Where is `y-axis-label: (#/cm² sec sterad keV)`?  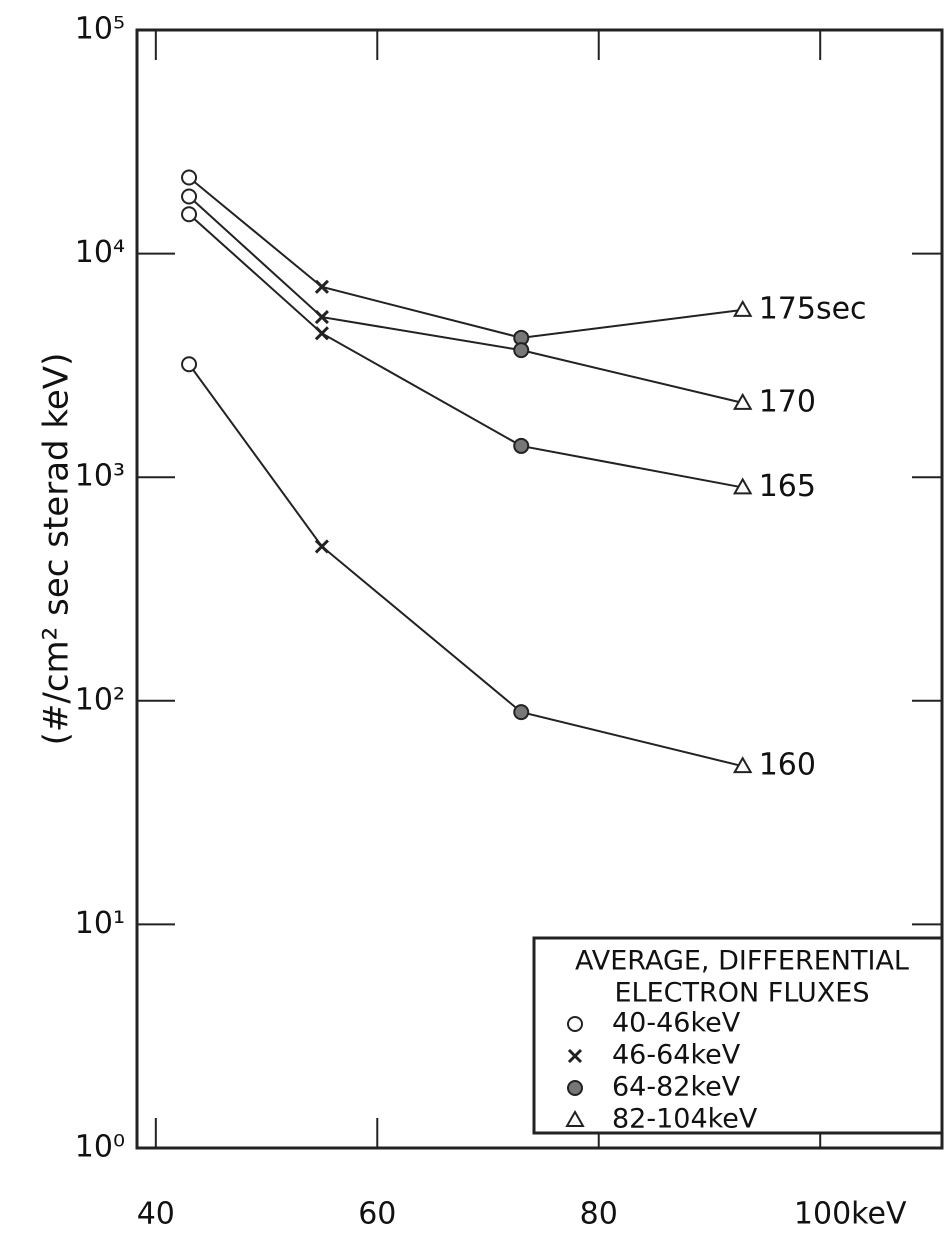 y-axis-label: (#/cm² sec sterad keV) is located at coordinates (57, 549).